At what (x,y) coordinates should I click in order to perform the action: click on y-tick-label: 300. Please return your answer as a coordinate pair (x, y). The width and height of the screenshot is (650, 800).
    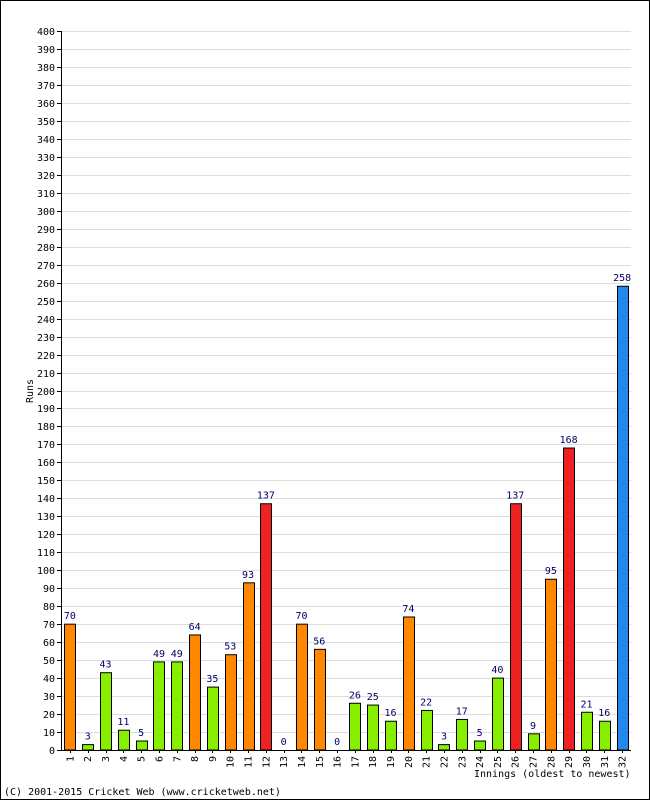
    Looking at the image, I should click on (46, 212).